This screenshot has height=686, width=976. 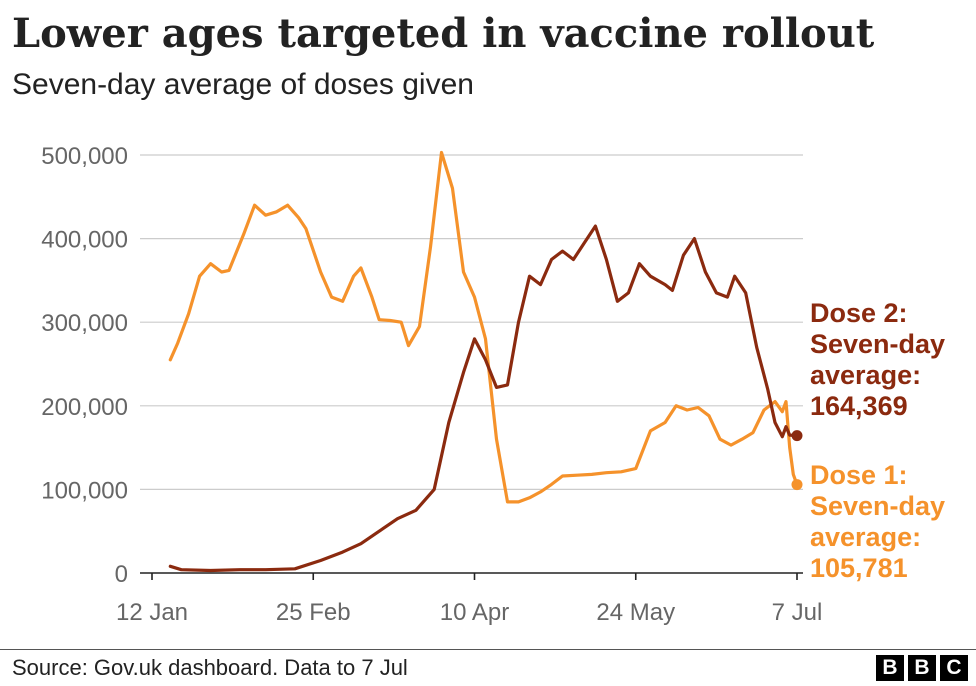 What do you see at coordinates (84, 490) in the screenshot?
I see `y-tick-label: 100,000` at bounding box center [84, 490].